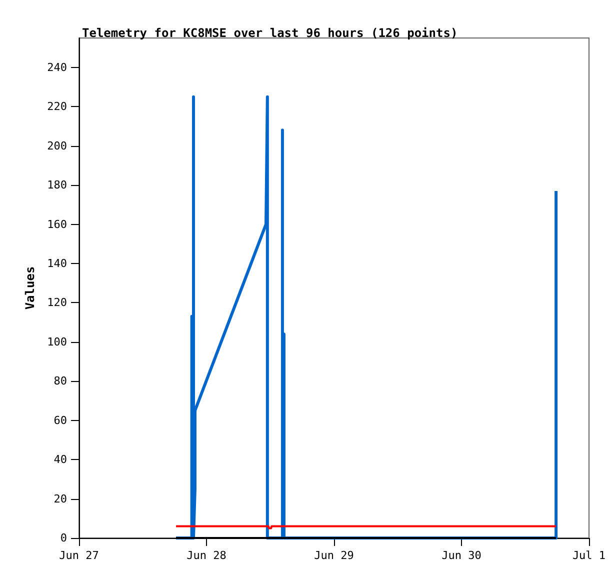 The height and width of the screenshot is (579, 615). I want to click on x-tick-label: Jun 28, so click(206, 555).